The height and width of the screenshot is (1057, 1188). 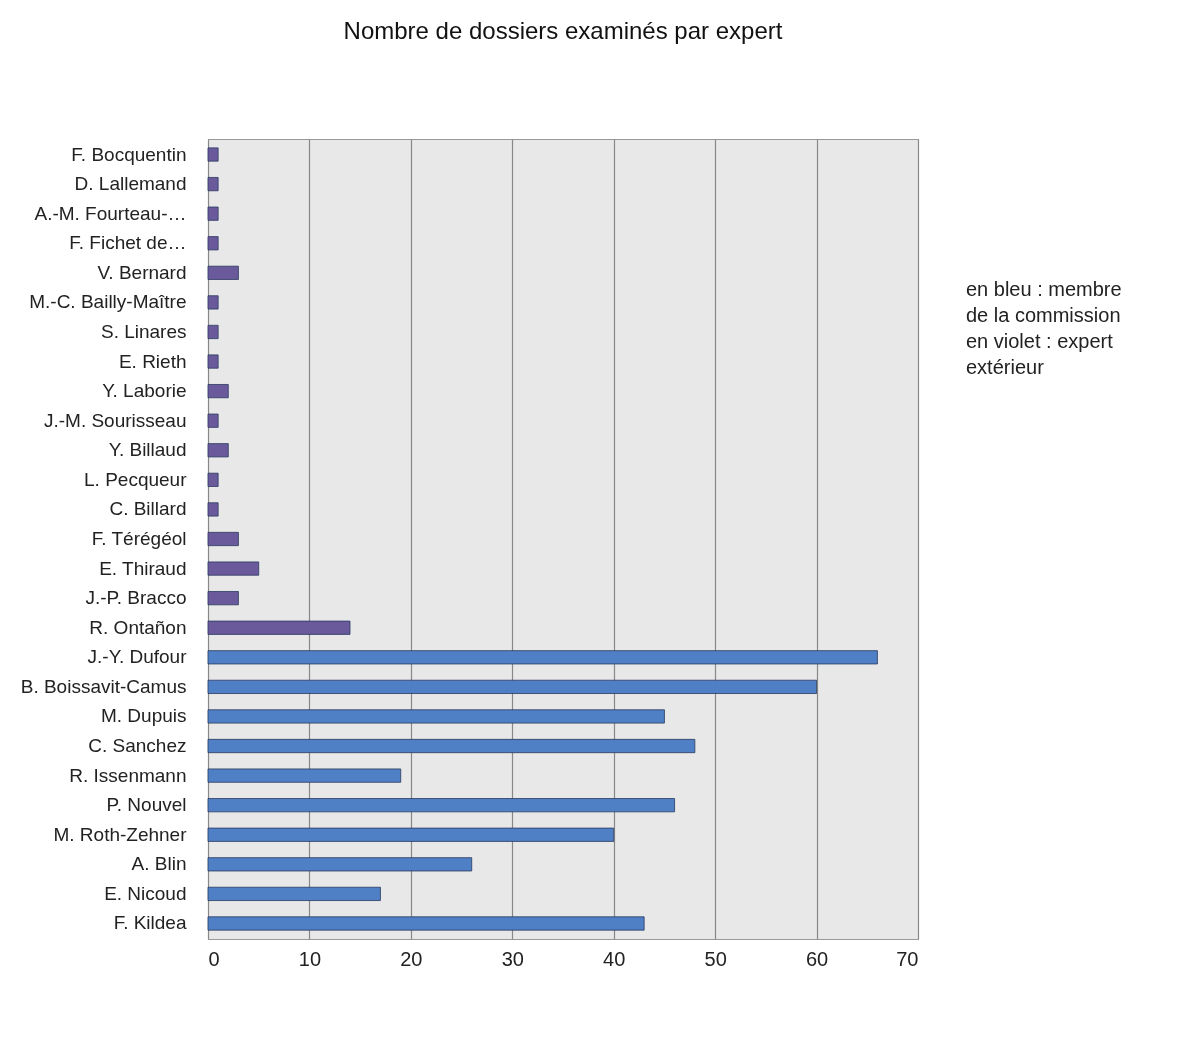 I want to click on y-tick-label: F. Bocquentin, so click(x=129, y=154).